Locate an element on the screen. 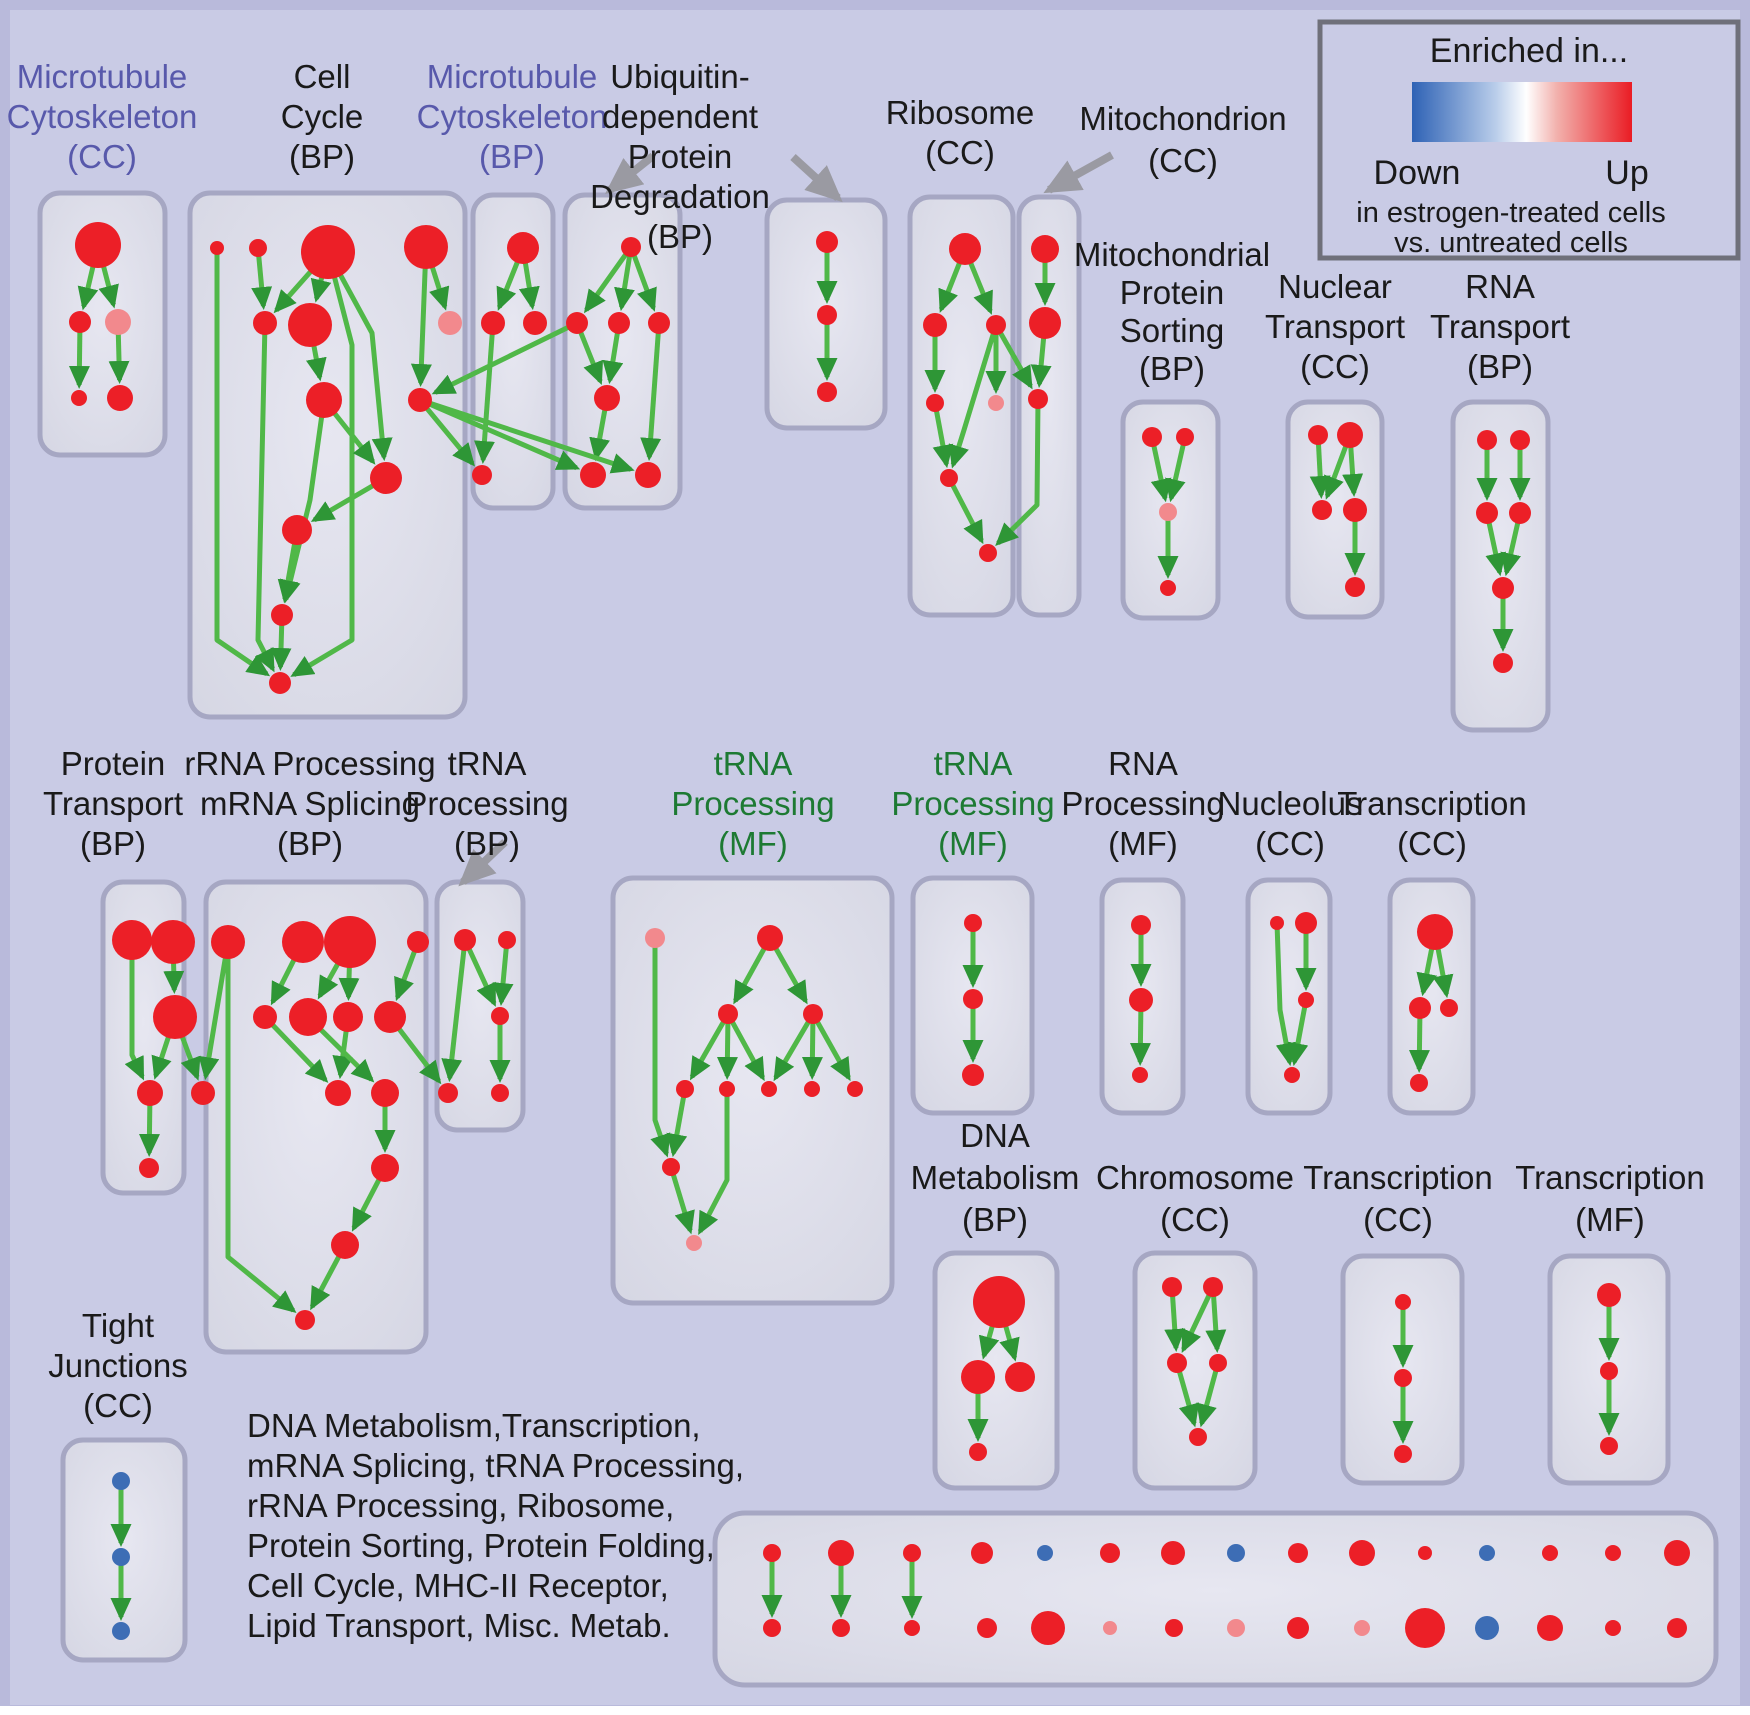  cluster-label-rrna-mrna-bp: rRNA Processing is located at coordinates (309, 763).